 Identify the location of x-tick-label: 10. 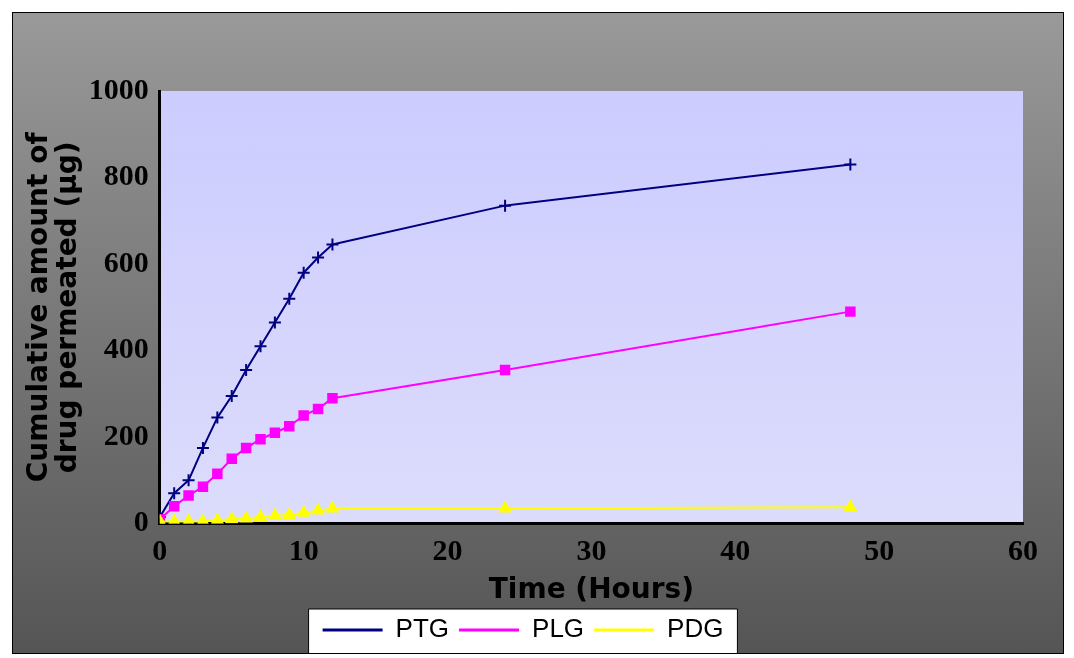
(303, 550).